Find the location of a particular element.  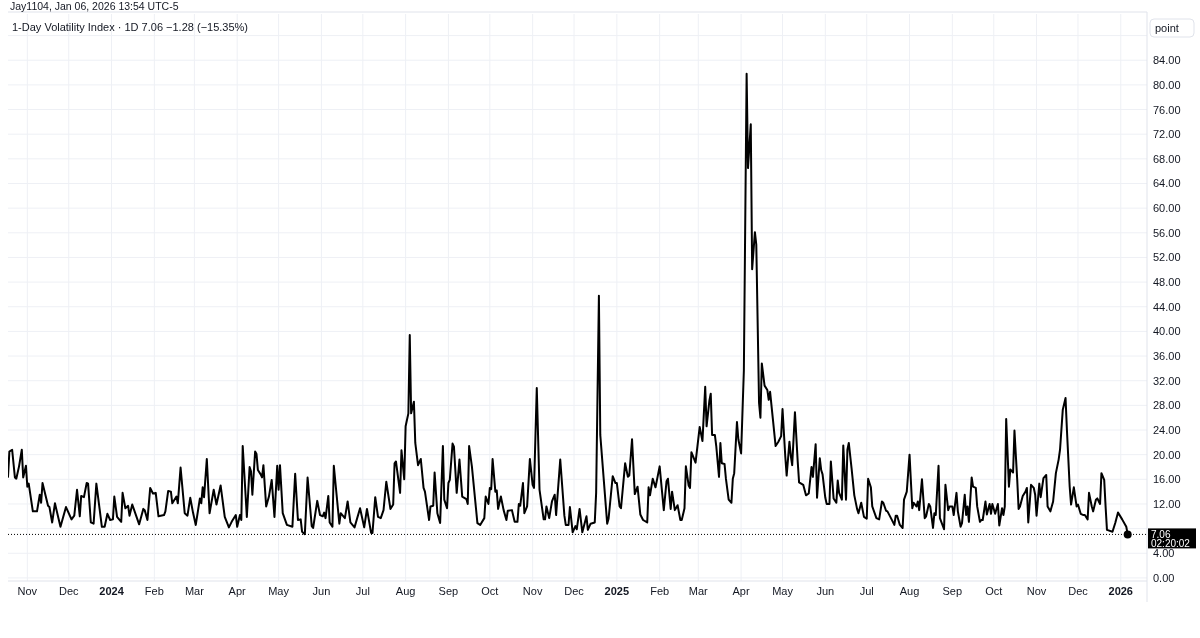

y-tick-label: 20.00 is located at coordinates (1167, 454).